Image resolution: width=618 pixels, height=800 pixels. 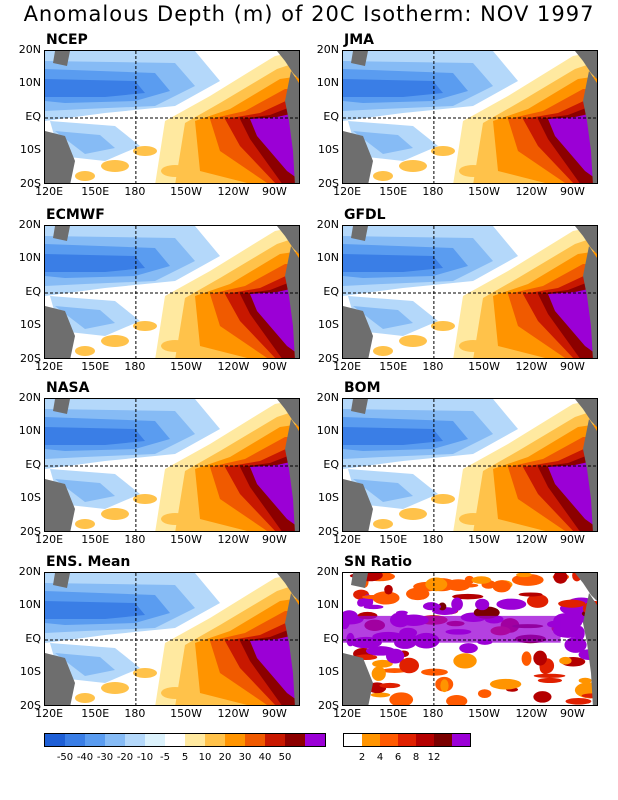 I want to click on colorbar-tick-label: 50, so click(x=285, y=757).